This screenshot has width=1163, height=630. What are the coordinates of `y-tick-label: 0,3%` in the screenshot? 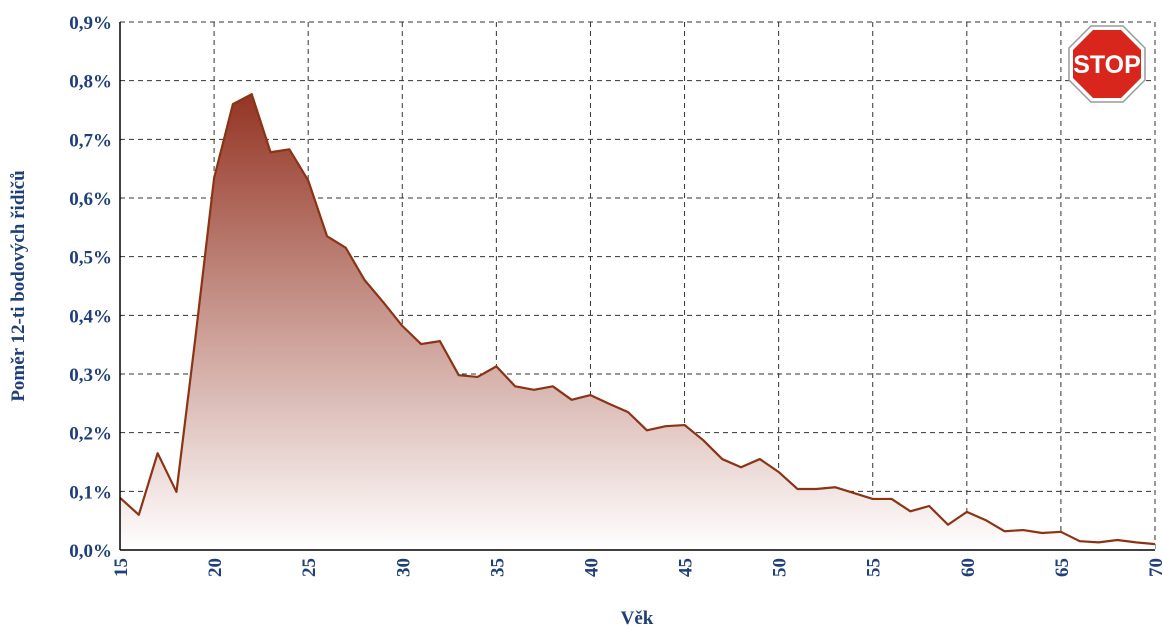 It's located at (90, 375).